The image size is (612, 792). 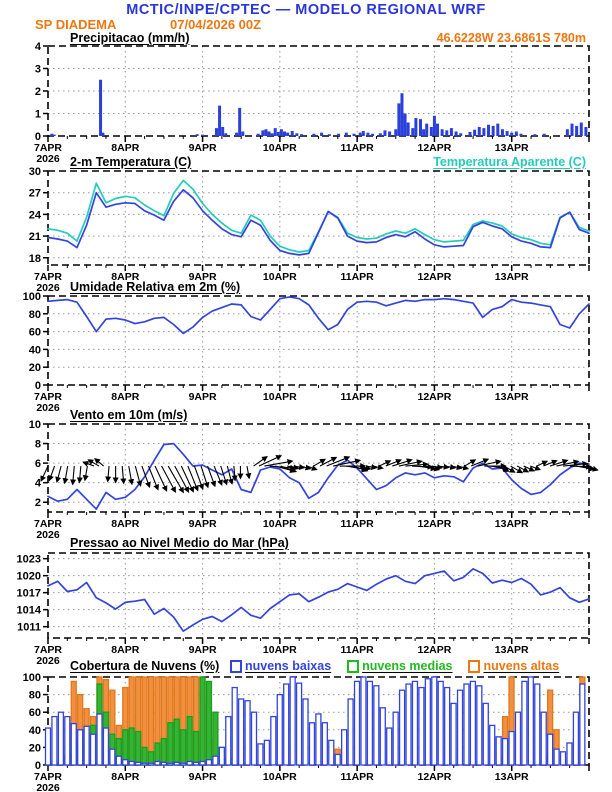 I want to click on svg-text: 1017, so click(x=29, y=594).